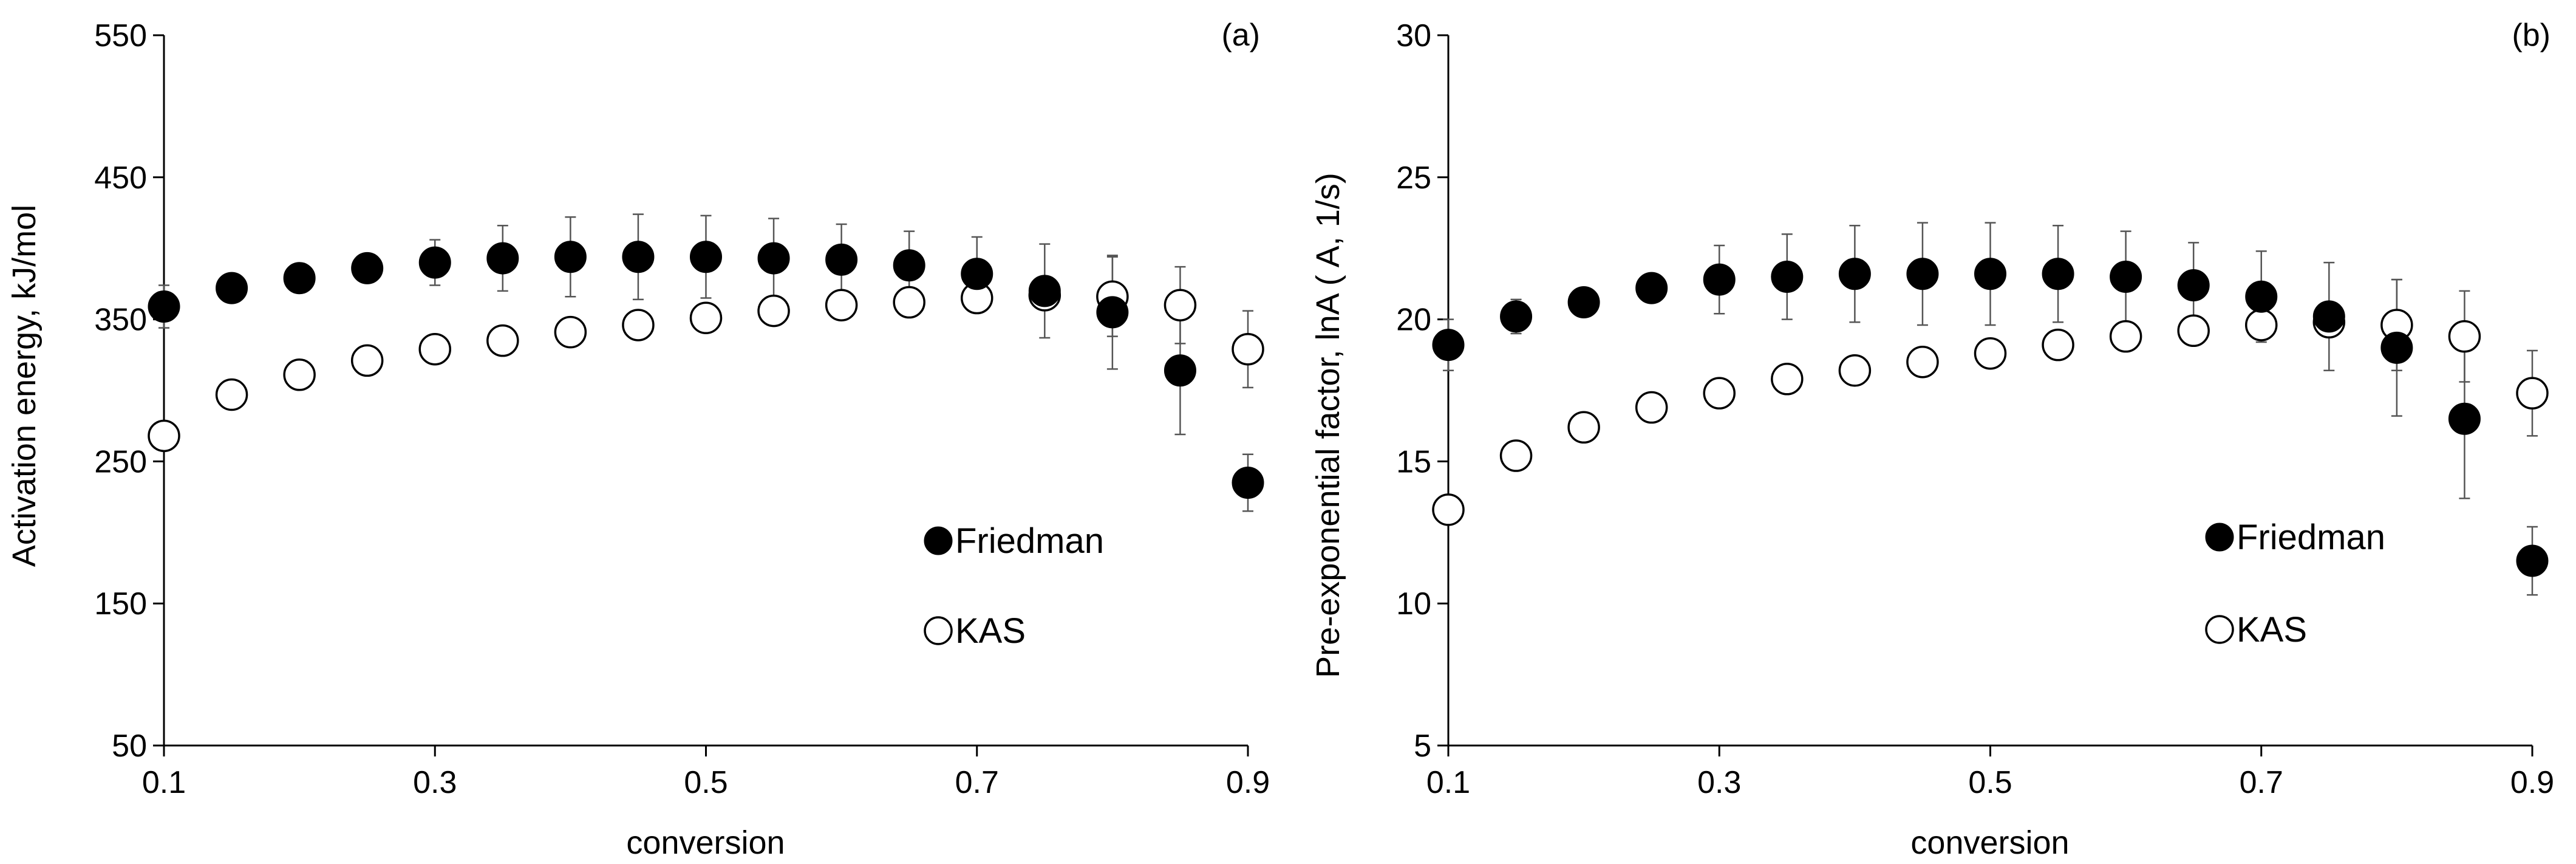 The image size is (2576, 864). What do you see at coordinates (121, 461) in the screenshot?
I see `a-y-tick-label: 250` at bounding box center [121, 461].